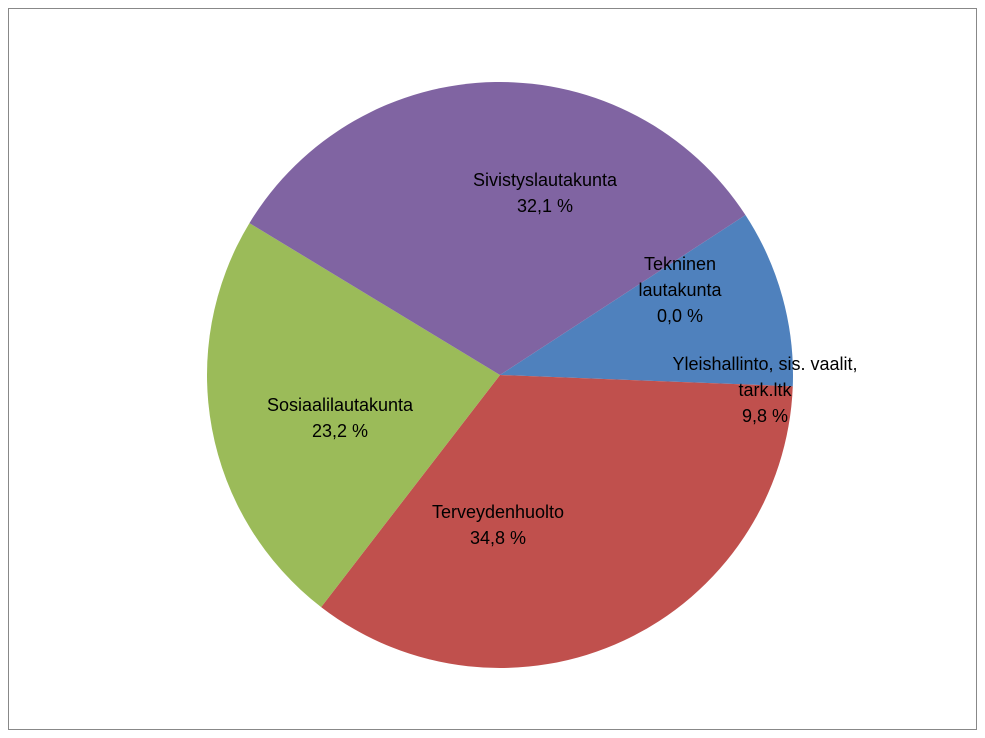  Describe the element at coordinates (498, 525) in the screenshot. I see `slice-label: Terveydenhuolto 34,8 %` at that location.